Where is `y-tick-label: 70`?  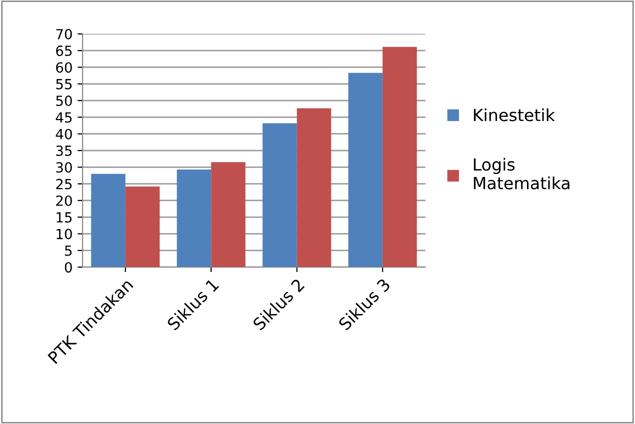
y-tick-label: 70 is located at coordinates (64, 34).